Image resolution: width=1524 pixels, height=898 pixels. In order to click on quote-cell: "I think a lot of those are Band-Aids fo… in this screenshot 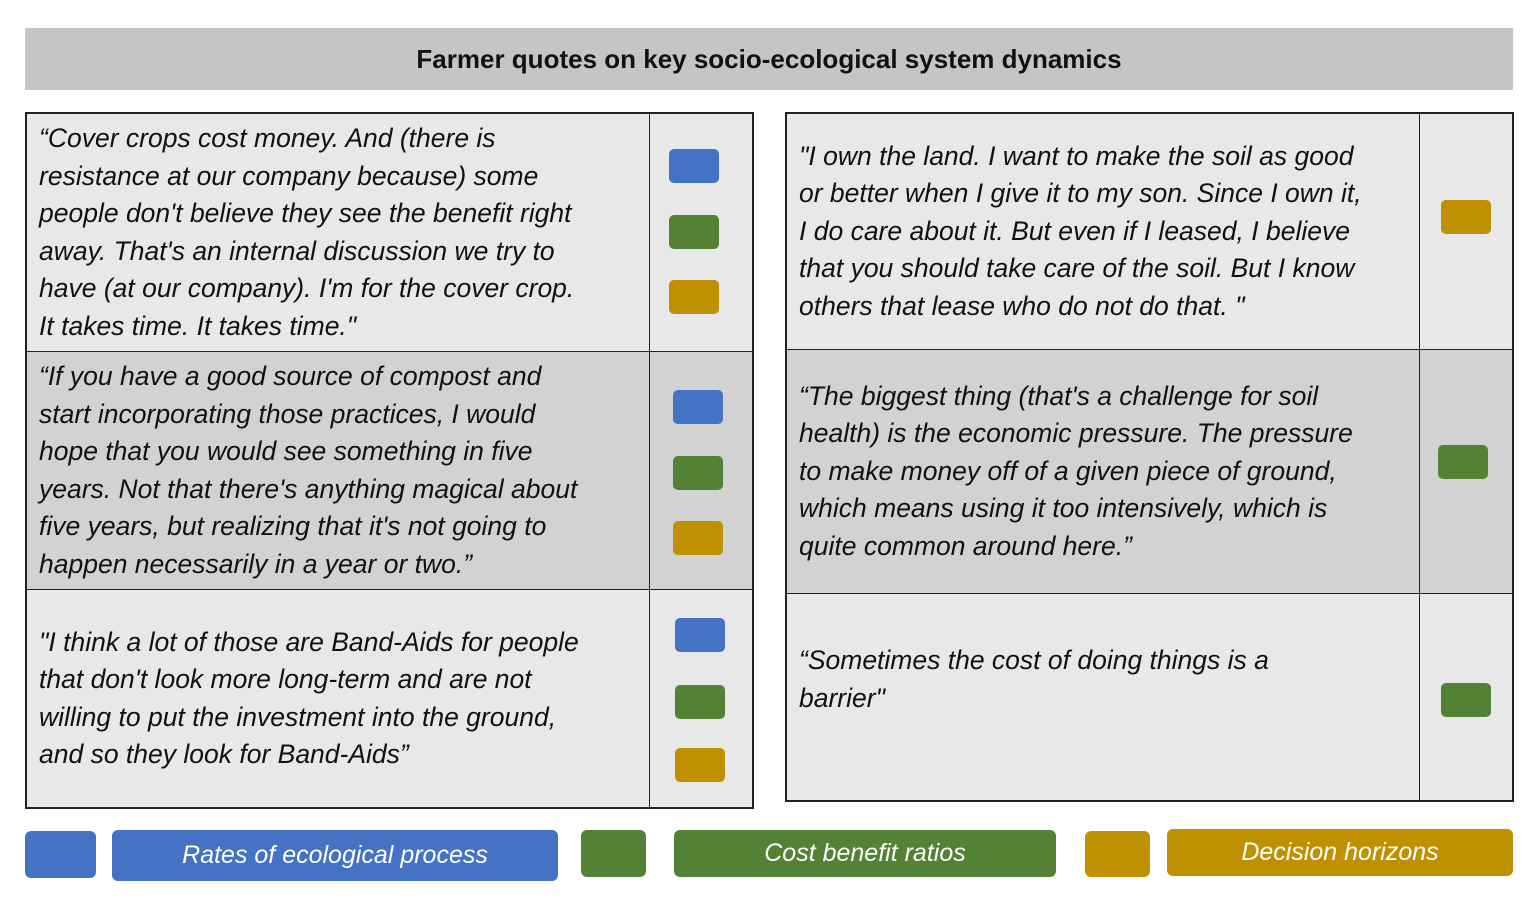, I will do `click(338, 698)`.